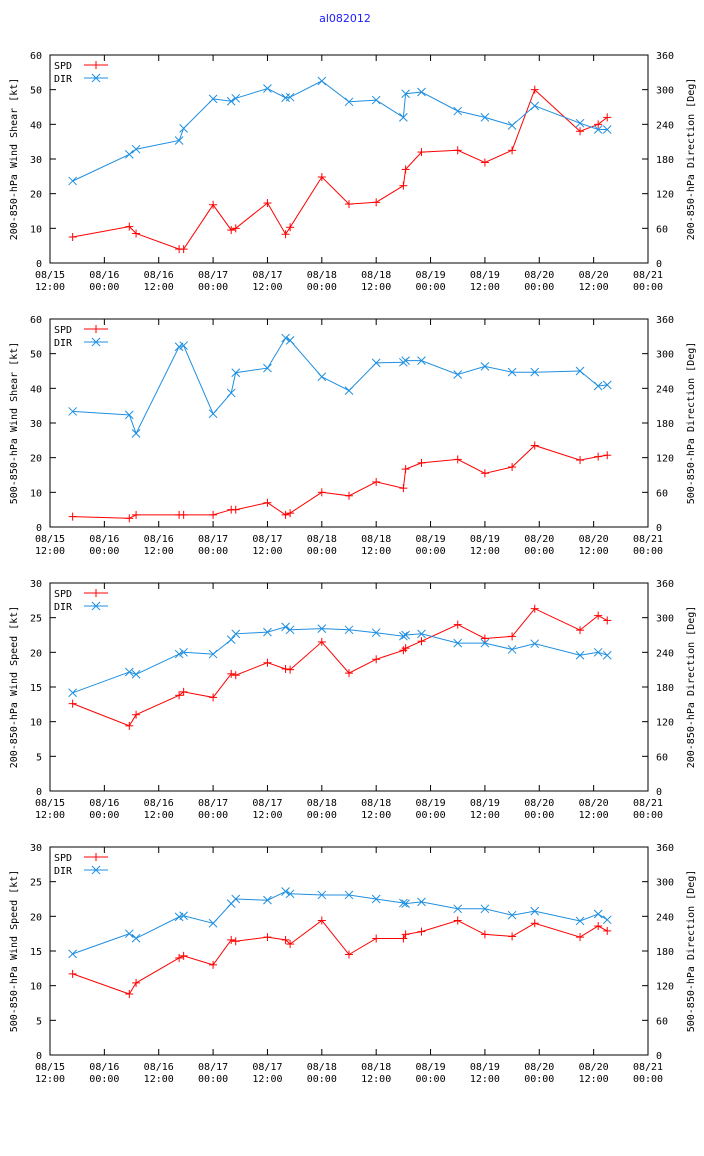 The image size is (704, 1156). Describe the element at coordinates (267, 275) in the screenshot. I see `chart1-xtick-date: 08/17` at that location.